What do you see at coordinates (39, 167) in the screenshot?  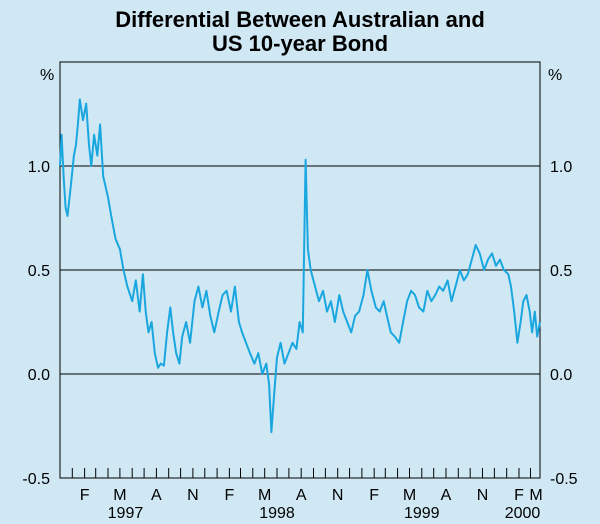 I see `y-tick-label-left: 1.0` at bounding box center [39, 167].